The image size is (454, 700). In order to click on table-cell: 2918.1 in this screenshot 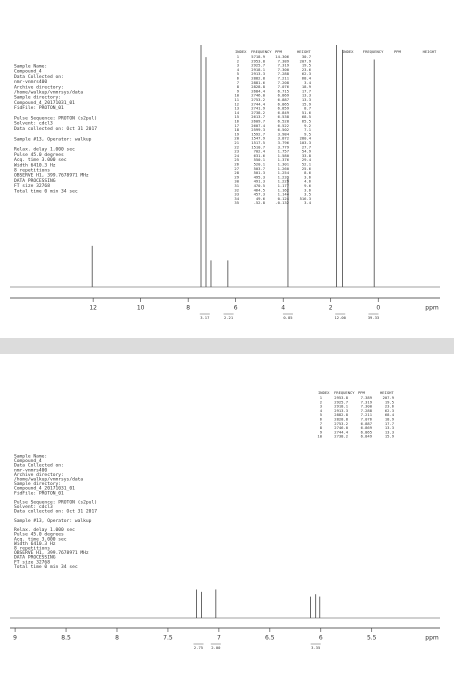, I will do `click(341, 406)`.